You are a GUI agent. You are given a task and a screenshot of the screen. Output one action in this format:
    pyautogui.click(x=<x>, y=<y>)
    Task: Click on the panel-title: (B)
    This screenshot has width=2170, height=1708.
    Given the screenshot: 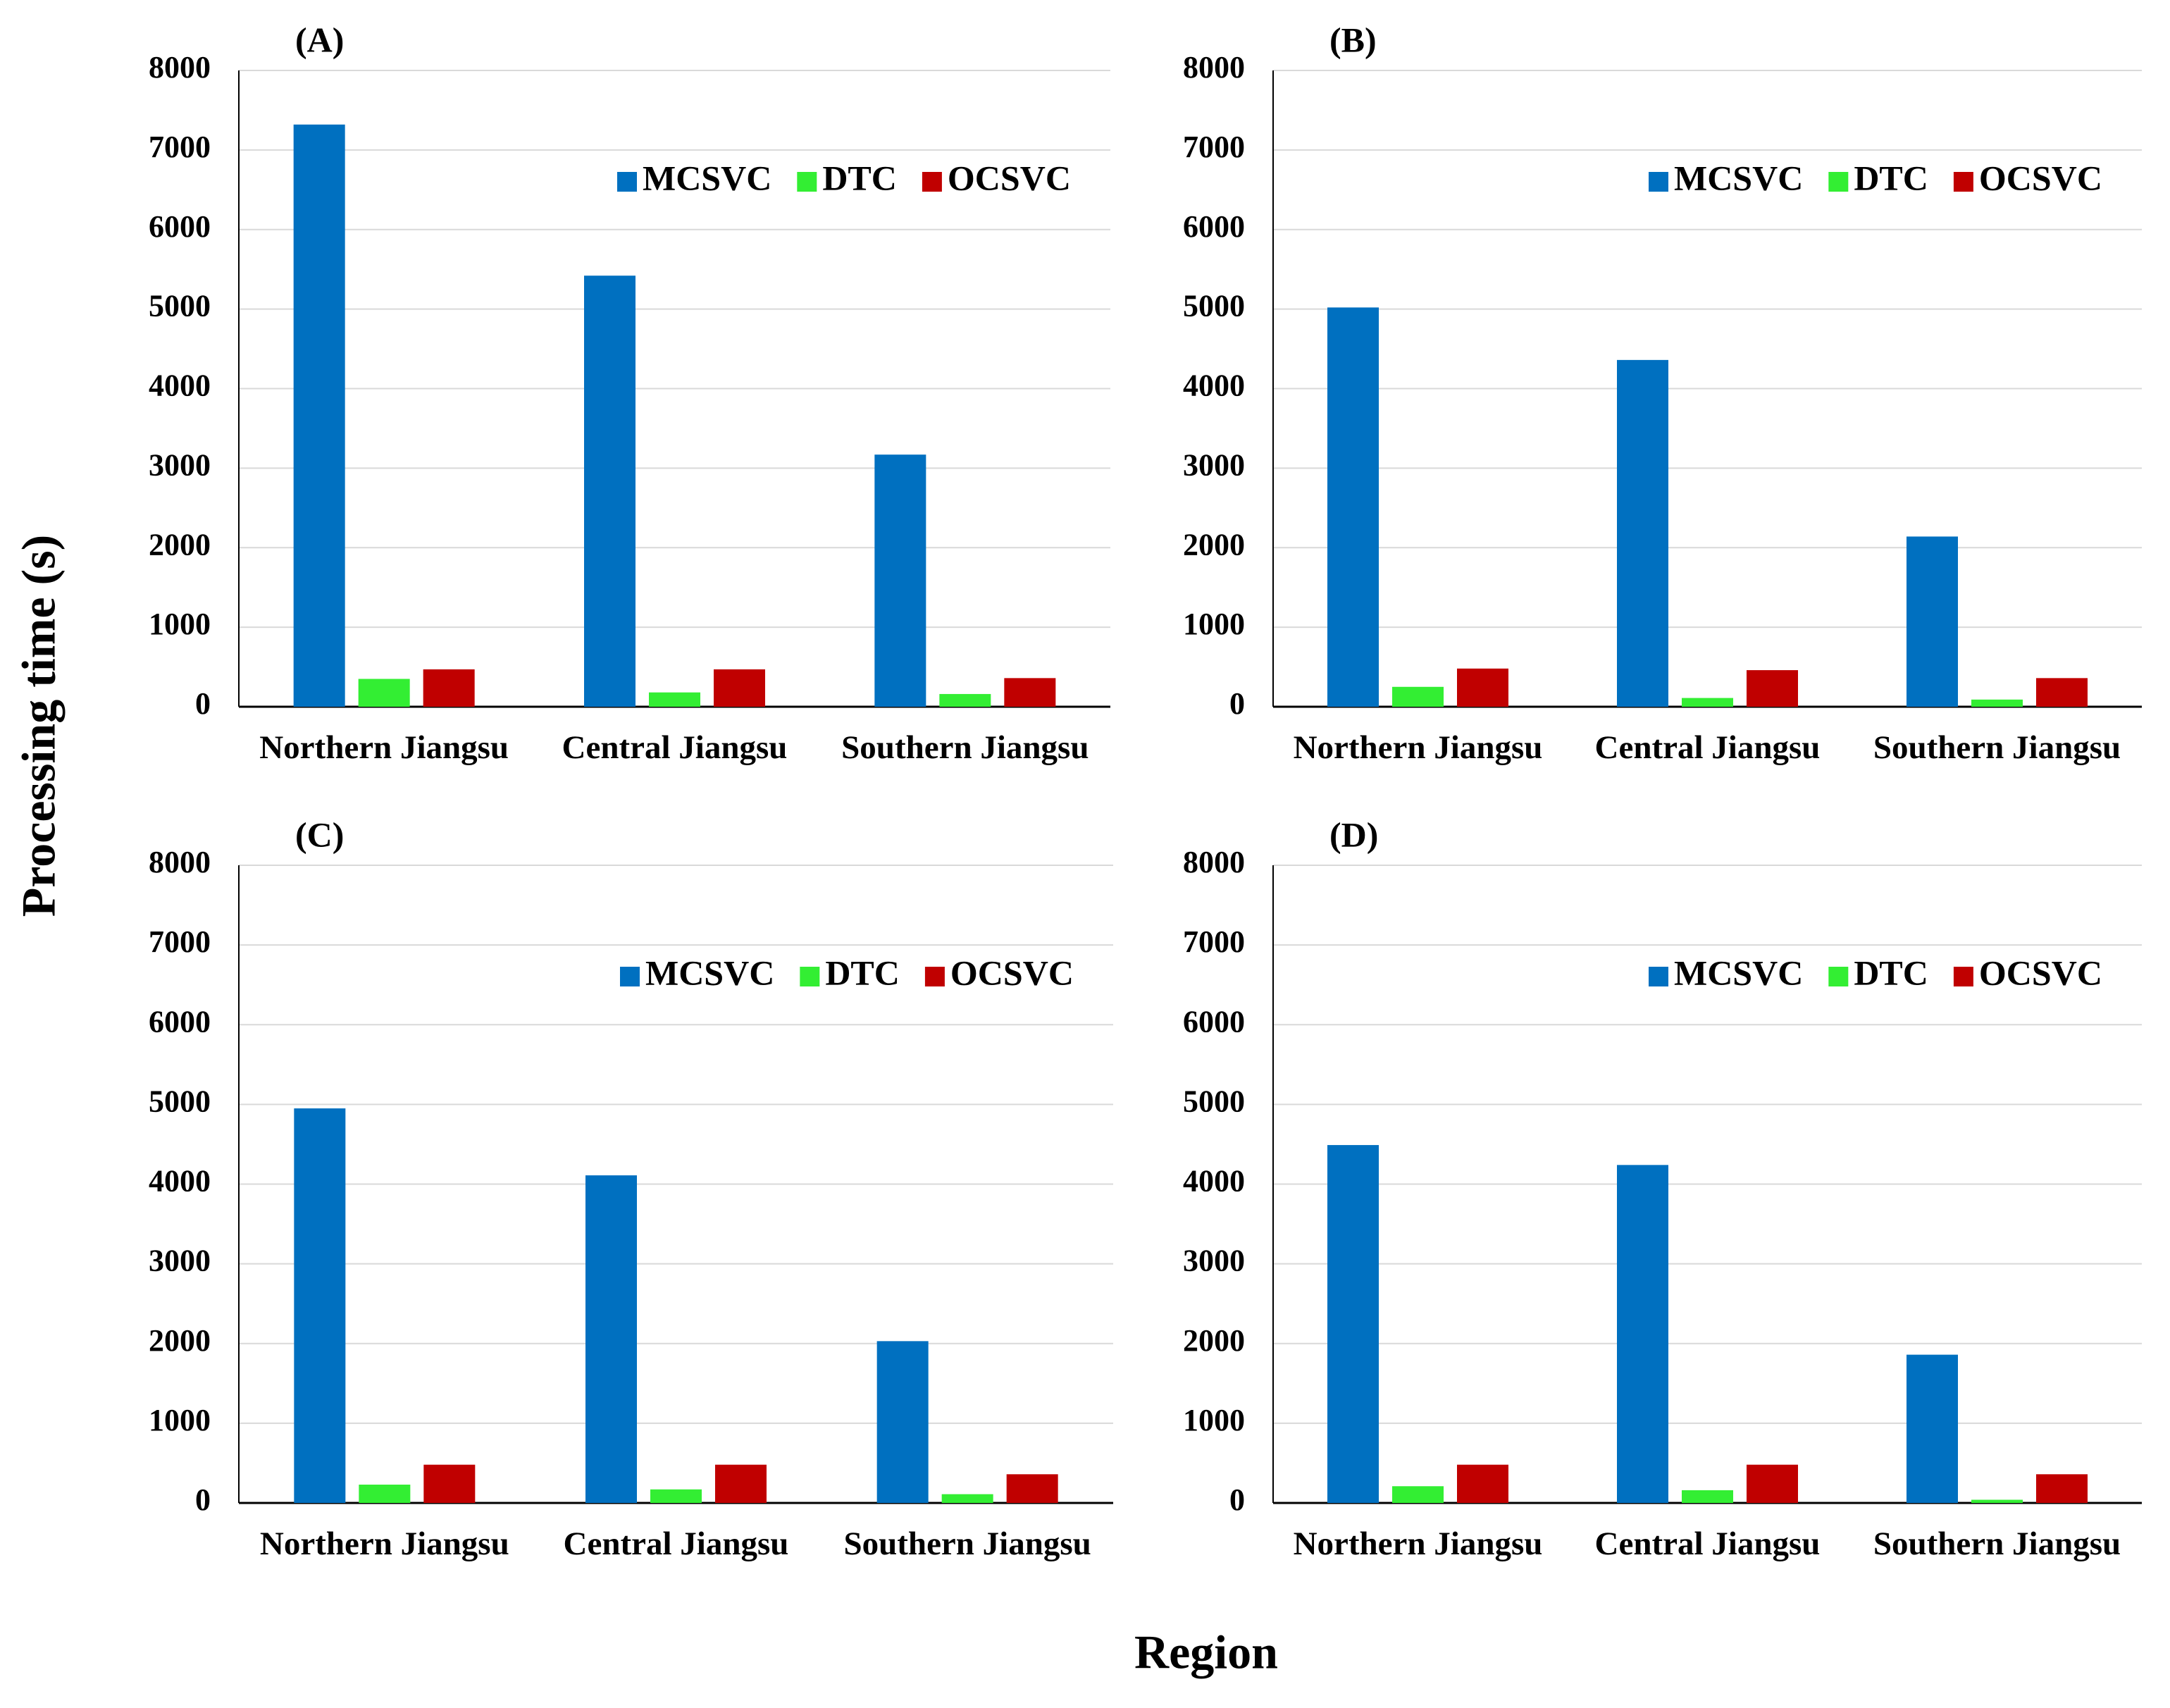 What is the action you would take?
    pyautogui.click(x=1353, y=39)
    